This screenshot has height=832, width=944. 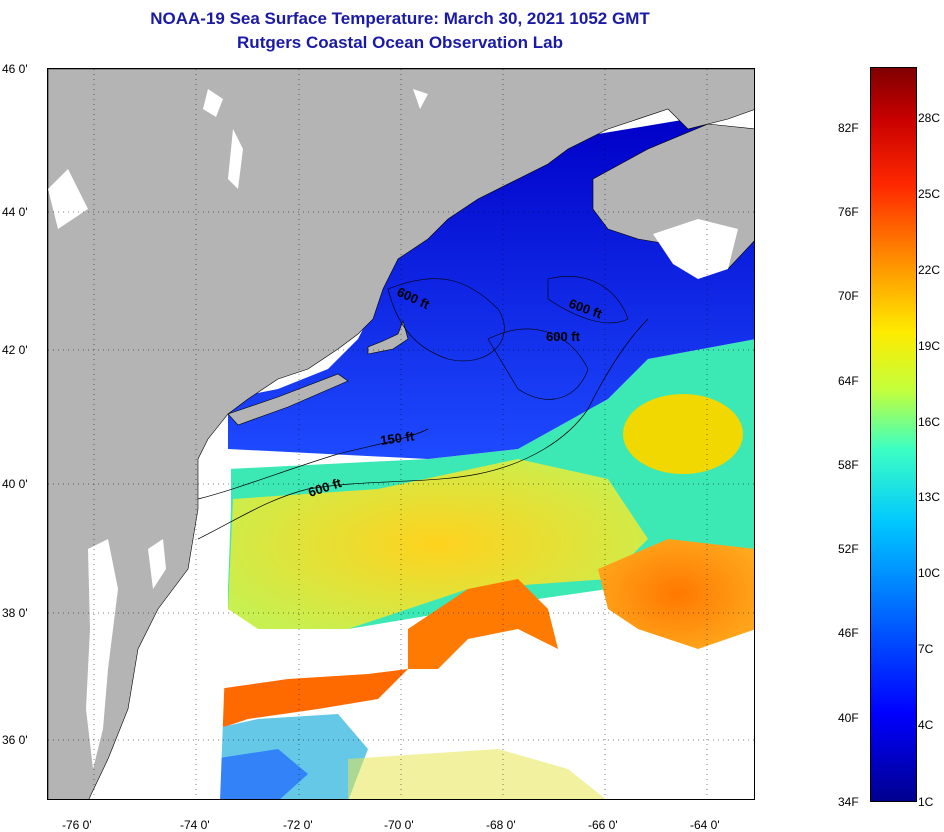 What do you see at coordinates (397, 438) in the screenshot?
I see `contour-label-150ft: 150 ft` at bounding box center [397, 438].